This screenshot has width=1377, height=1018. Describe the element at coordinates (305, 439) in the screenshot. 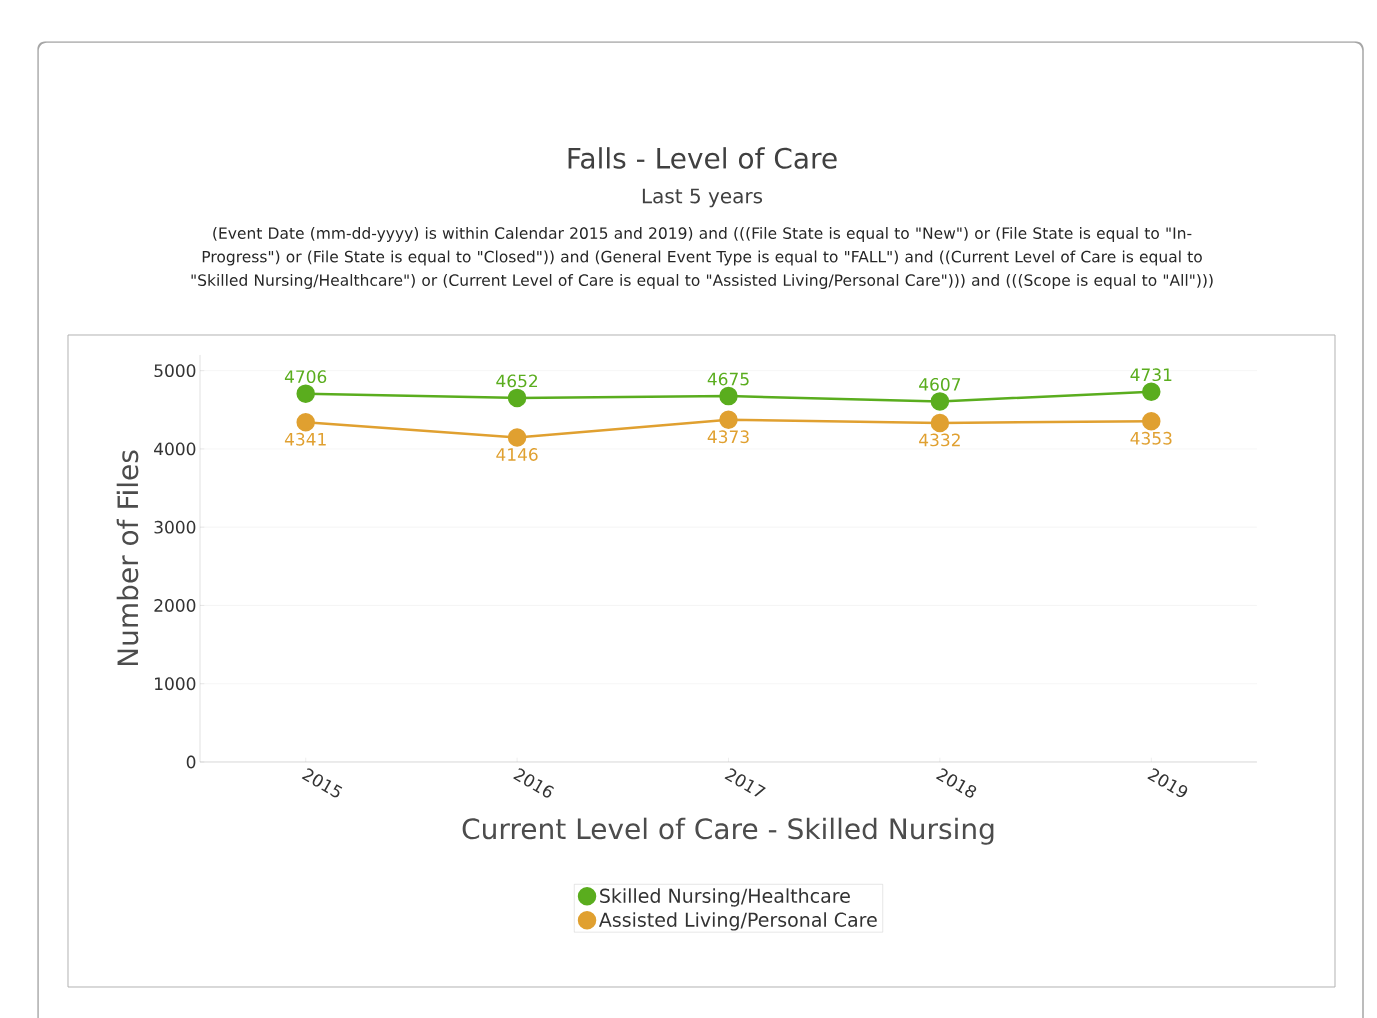

I see `data-label: 4341` at that location.